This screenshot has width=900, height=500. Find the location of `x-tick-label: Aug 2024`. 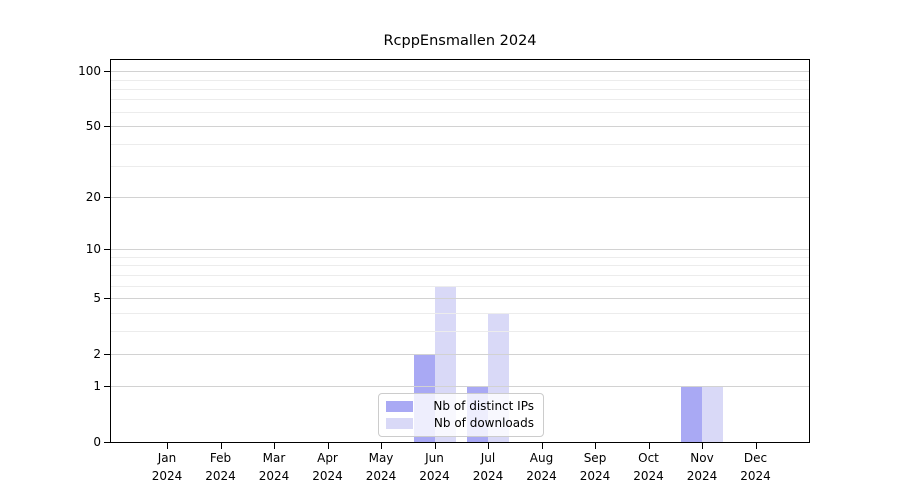

x-tick-label: Aug 2024 is located at coordinates (542, 467).